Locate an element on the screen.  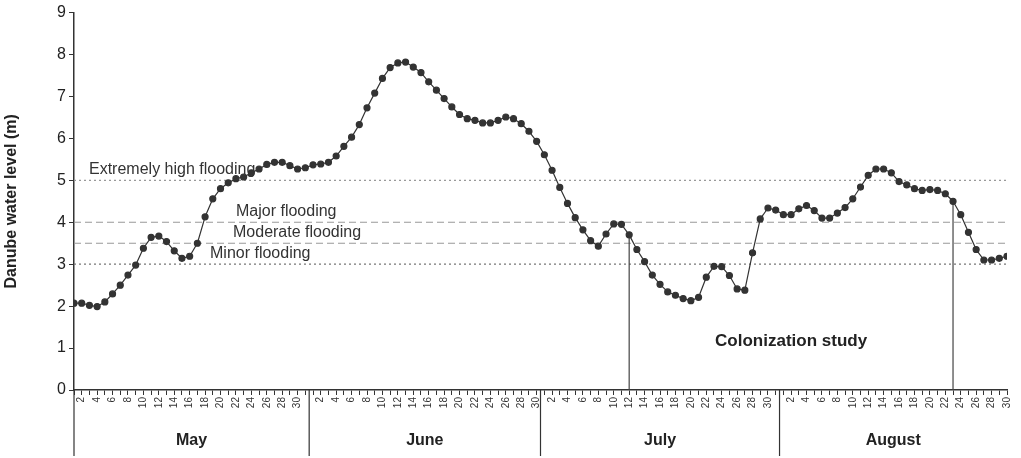
ref-line-label: Moderate flooding is located at coordinates (297, 231).